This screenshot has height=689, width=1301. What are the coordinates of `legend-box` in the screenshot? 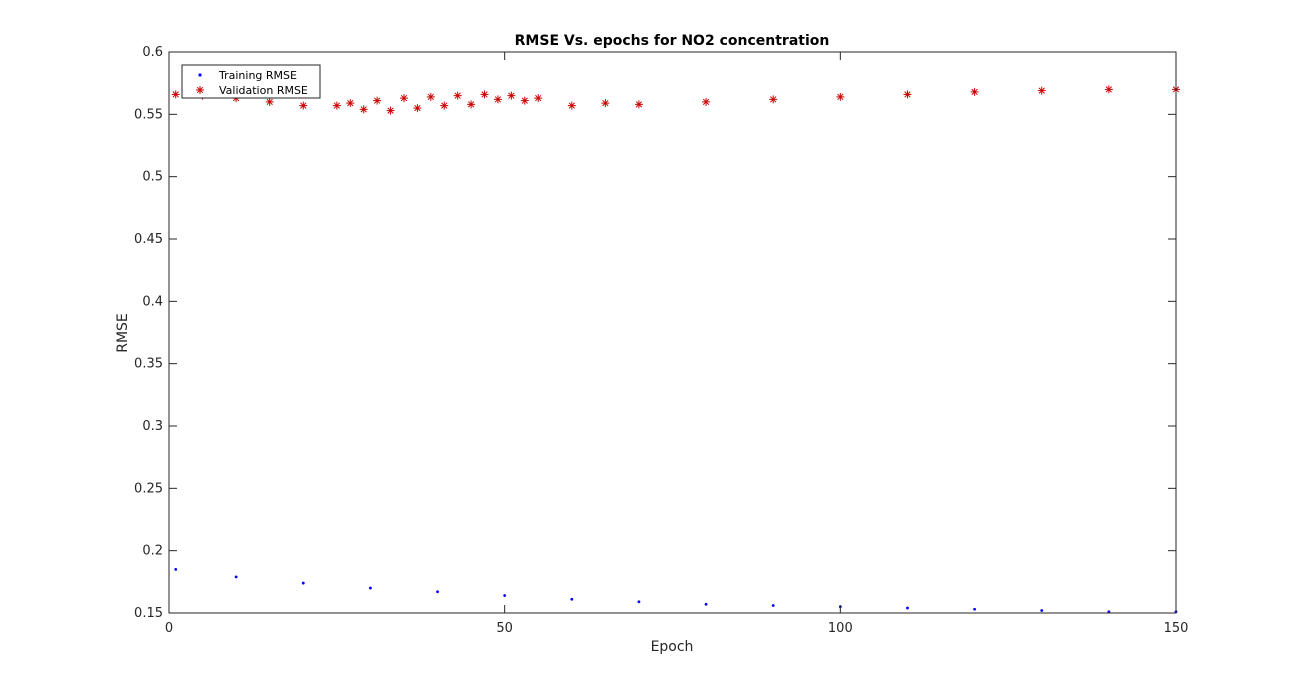 It's located at (251, 81).